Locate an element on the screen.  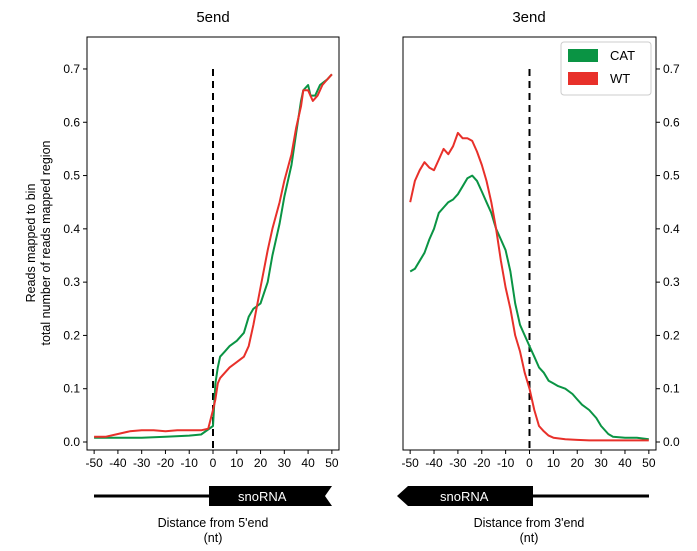
title-5end: 5end is located at coordinates (212, 17).